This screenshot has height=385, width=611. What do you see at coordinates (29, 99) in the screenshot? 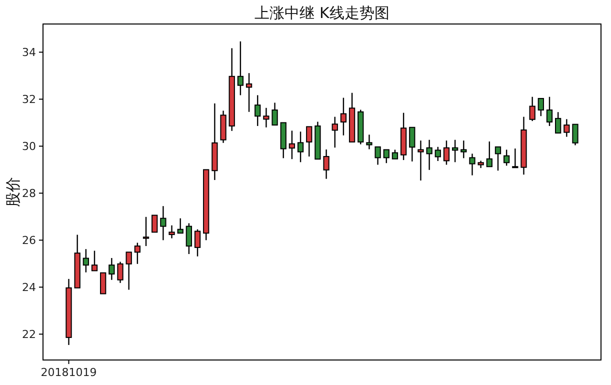
I see `y-tick-label: 32` at bounding box center [29, 99].